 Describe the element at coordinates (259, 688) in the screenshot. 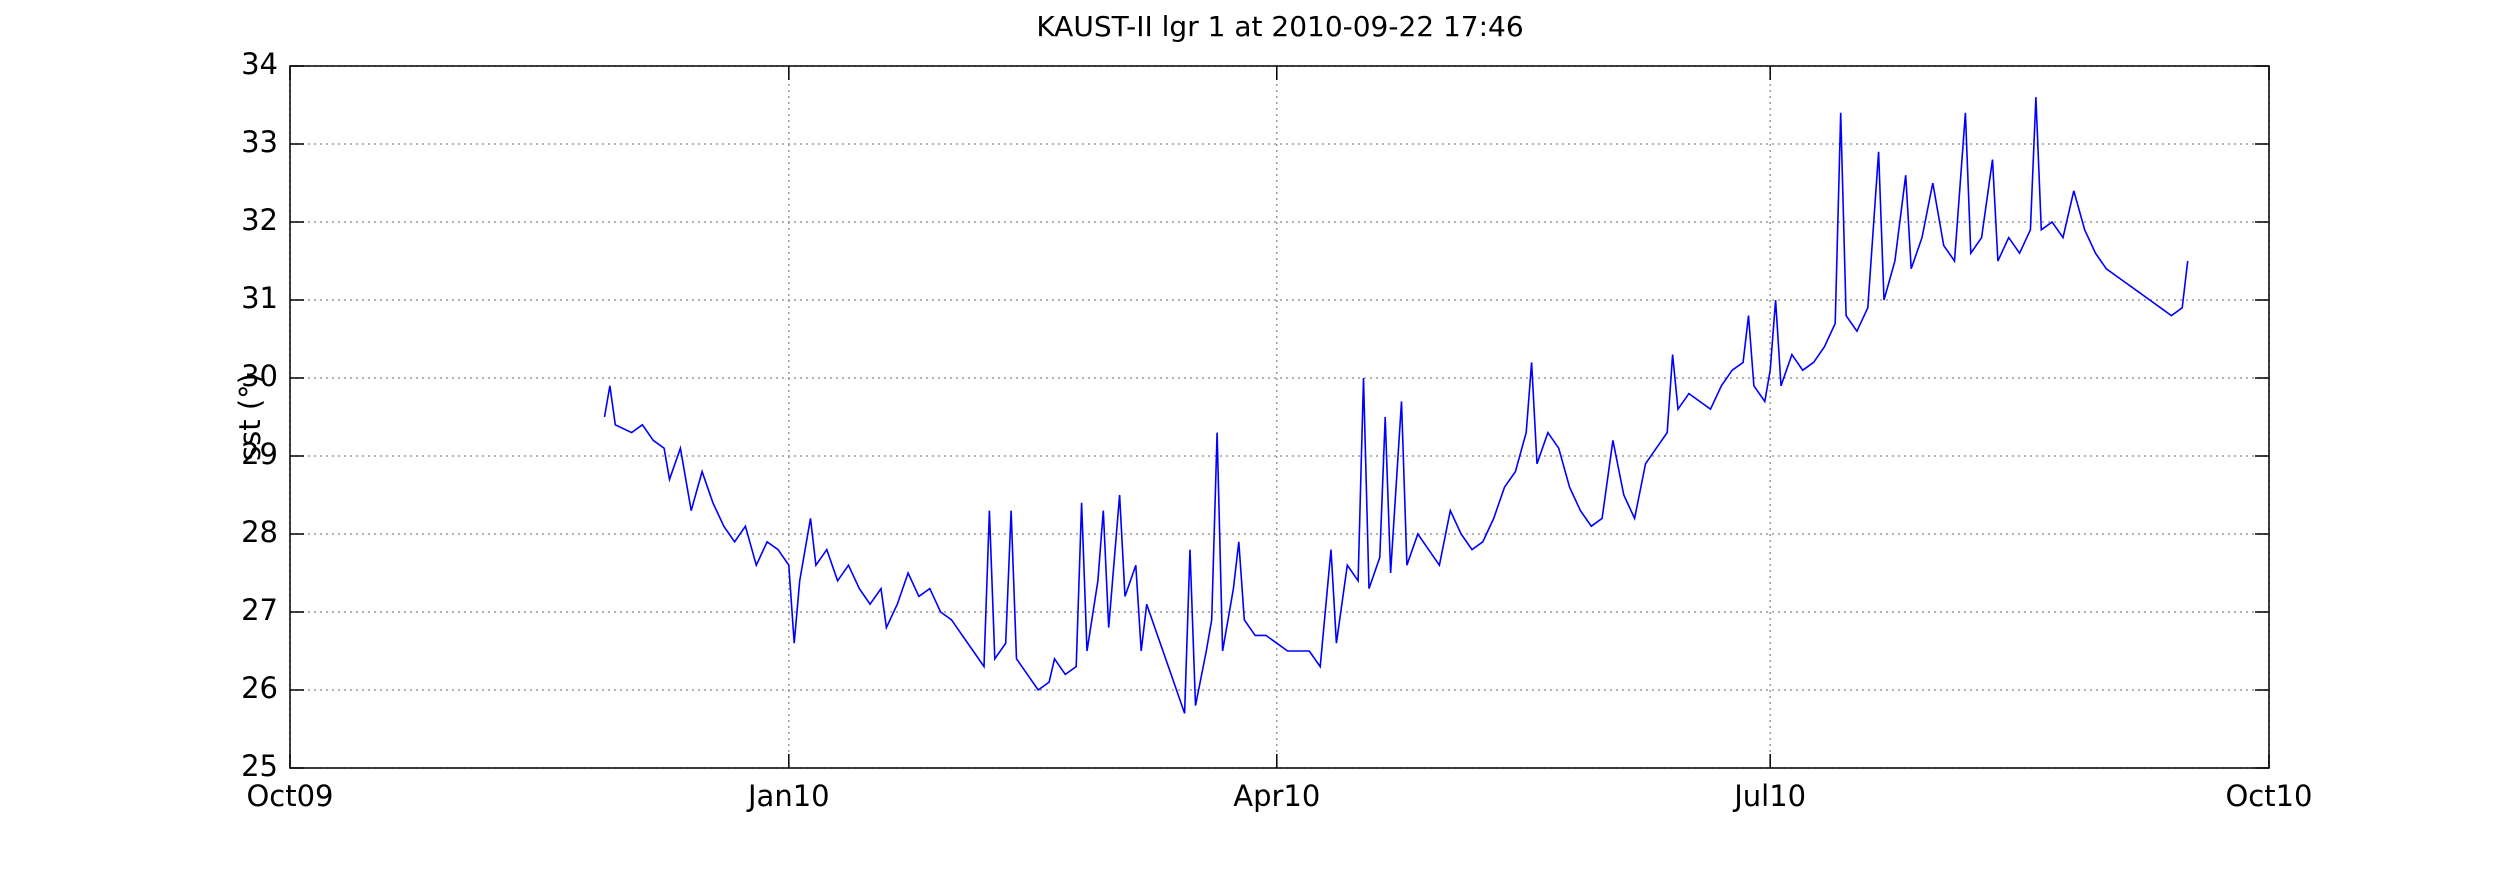

I see `y-tick-label: 26` at that location.